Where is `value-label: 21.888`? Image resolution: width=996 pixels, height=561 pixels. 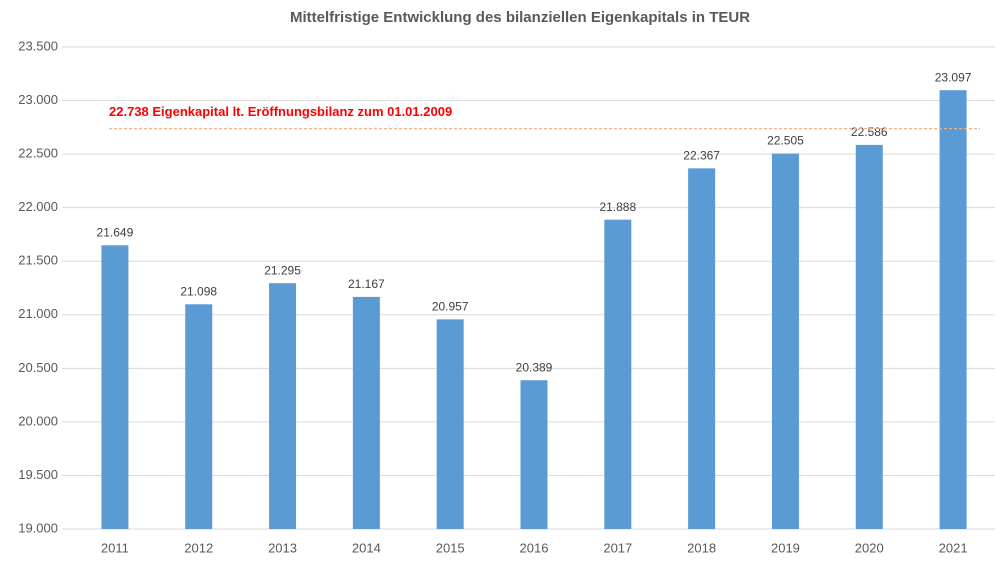 value-label: 21.888 is located at coordinates (617, 207).